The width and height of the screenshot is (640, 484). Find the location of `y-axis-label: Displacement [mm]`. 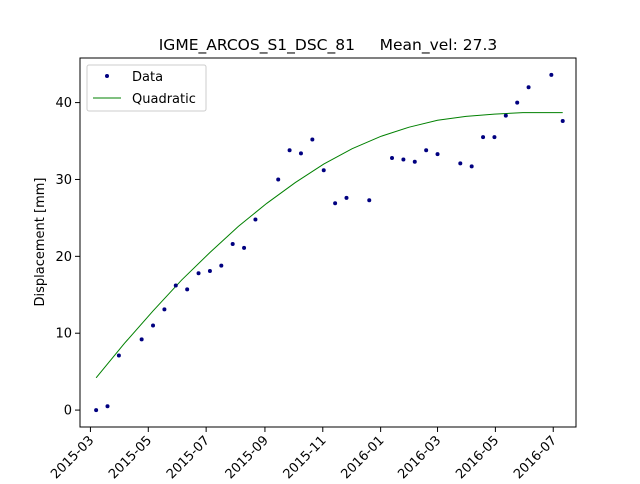

y-axis-label: Displacement [mm] is located at coordinates (40, 242).